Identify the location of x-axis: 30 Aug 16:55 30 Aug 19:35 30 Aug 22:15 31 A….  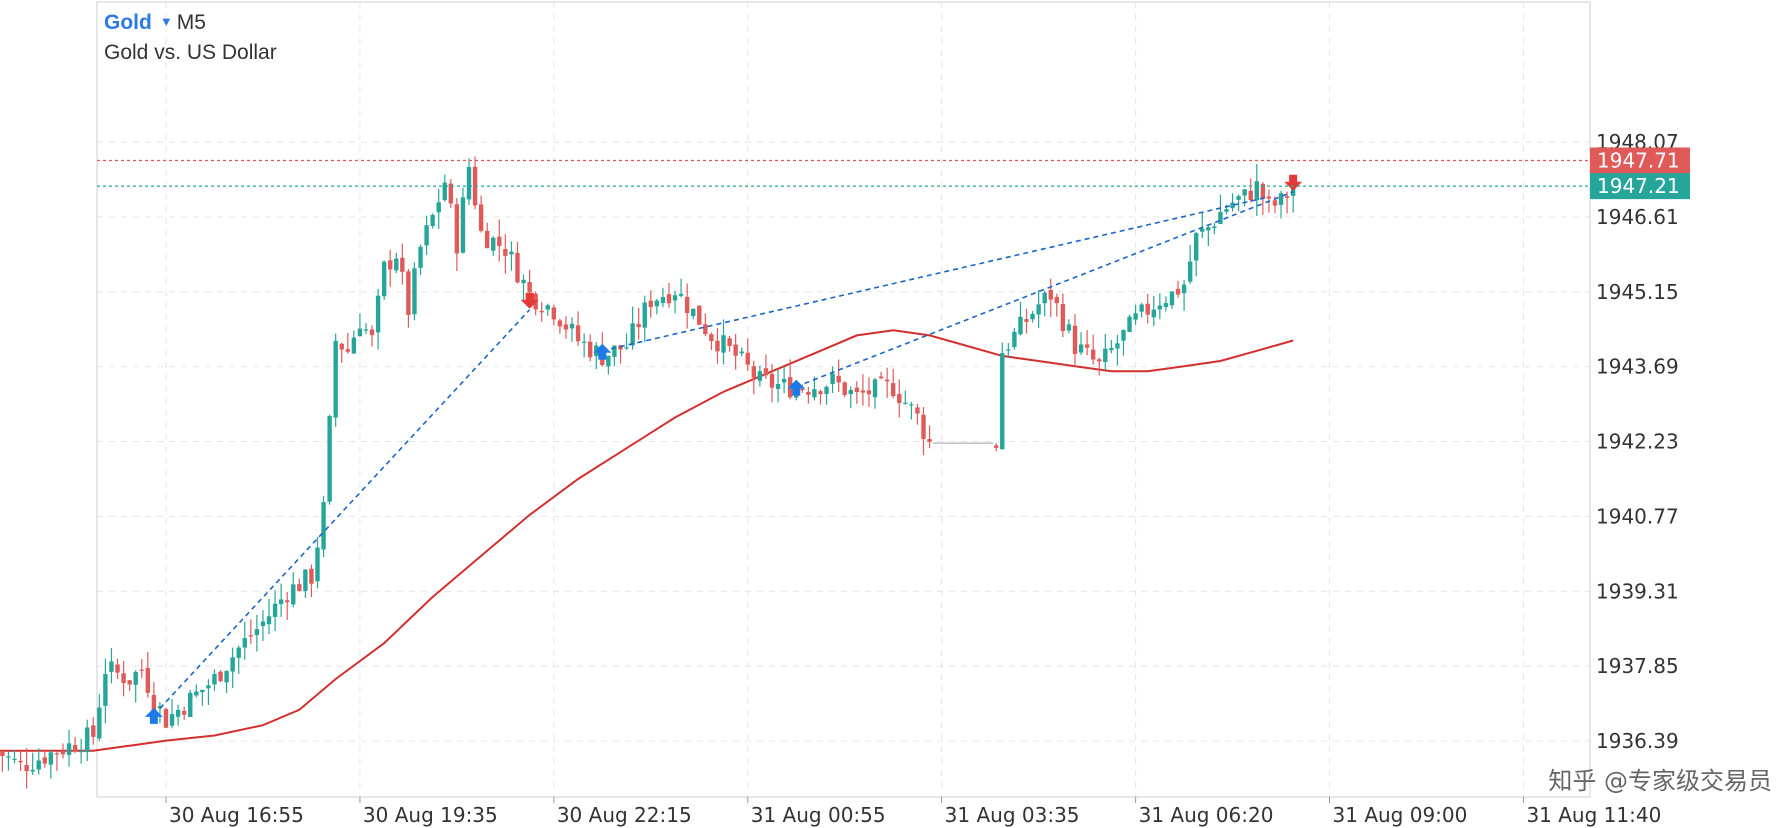
(913, 812).